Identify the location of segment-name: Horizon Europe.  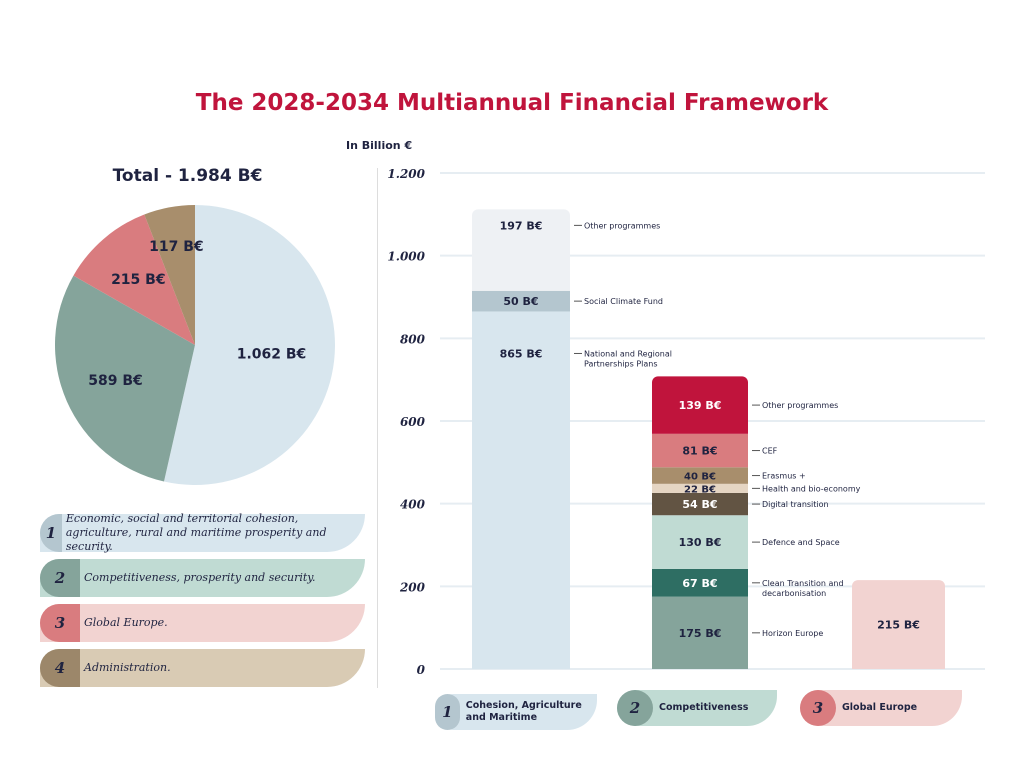
(792, 633).